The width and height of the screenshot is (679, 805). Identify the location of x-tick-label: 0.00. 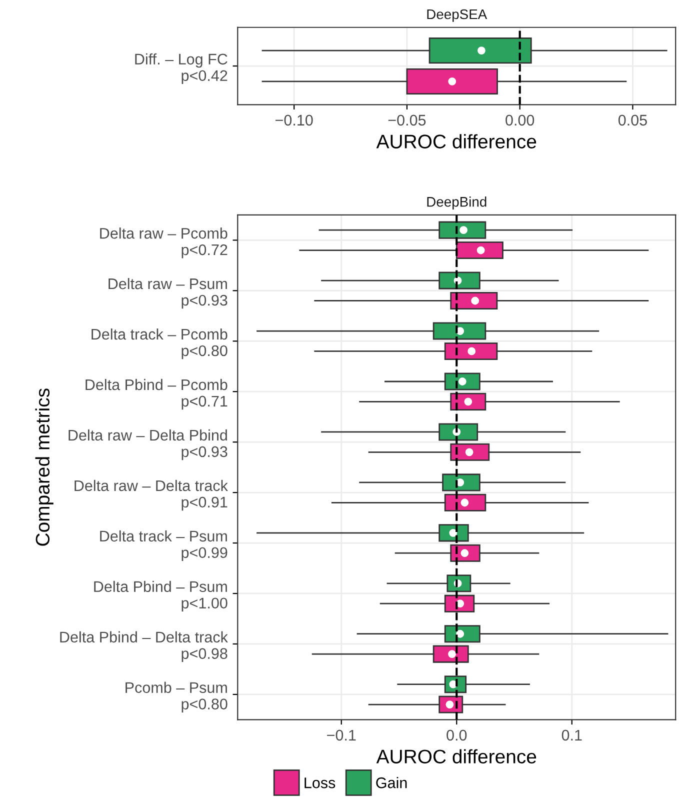
(520, 120).